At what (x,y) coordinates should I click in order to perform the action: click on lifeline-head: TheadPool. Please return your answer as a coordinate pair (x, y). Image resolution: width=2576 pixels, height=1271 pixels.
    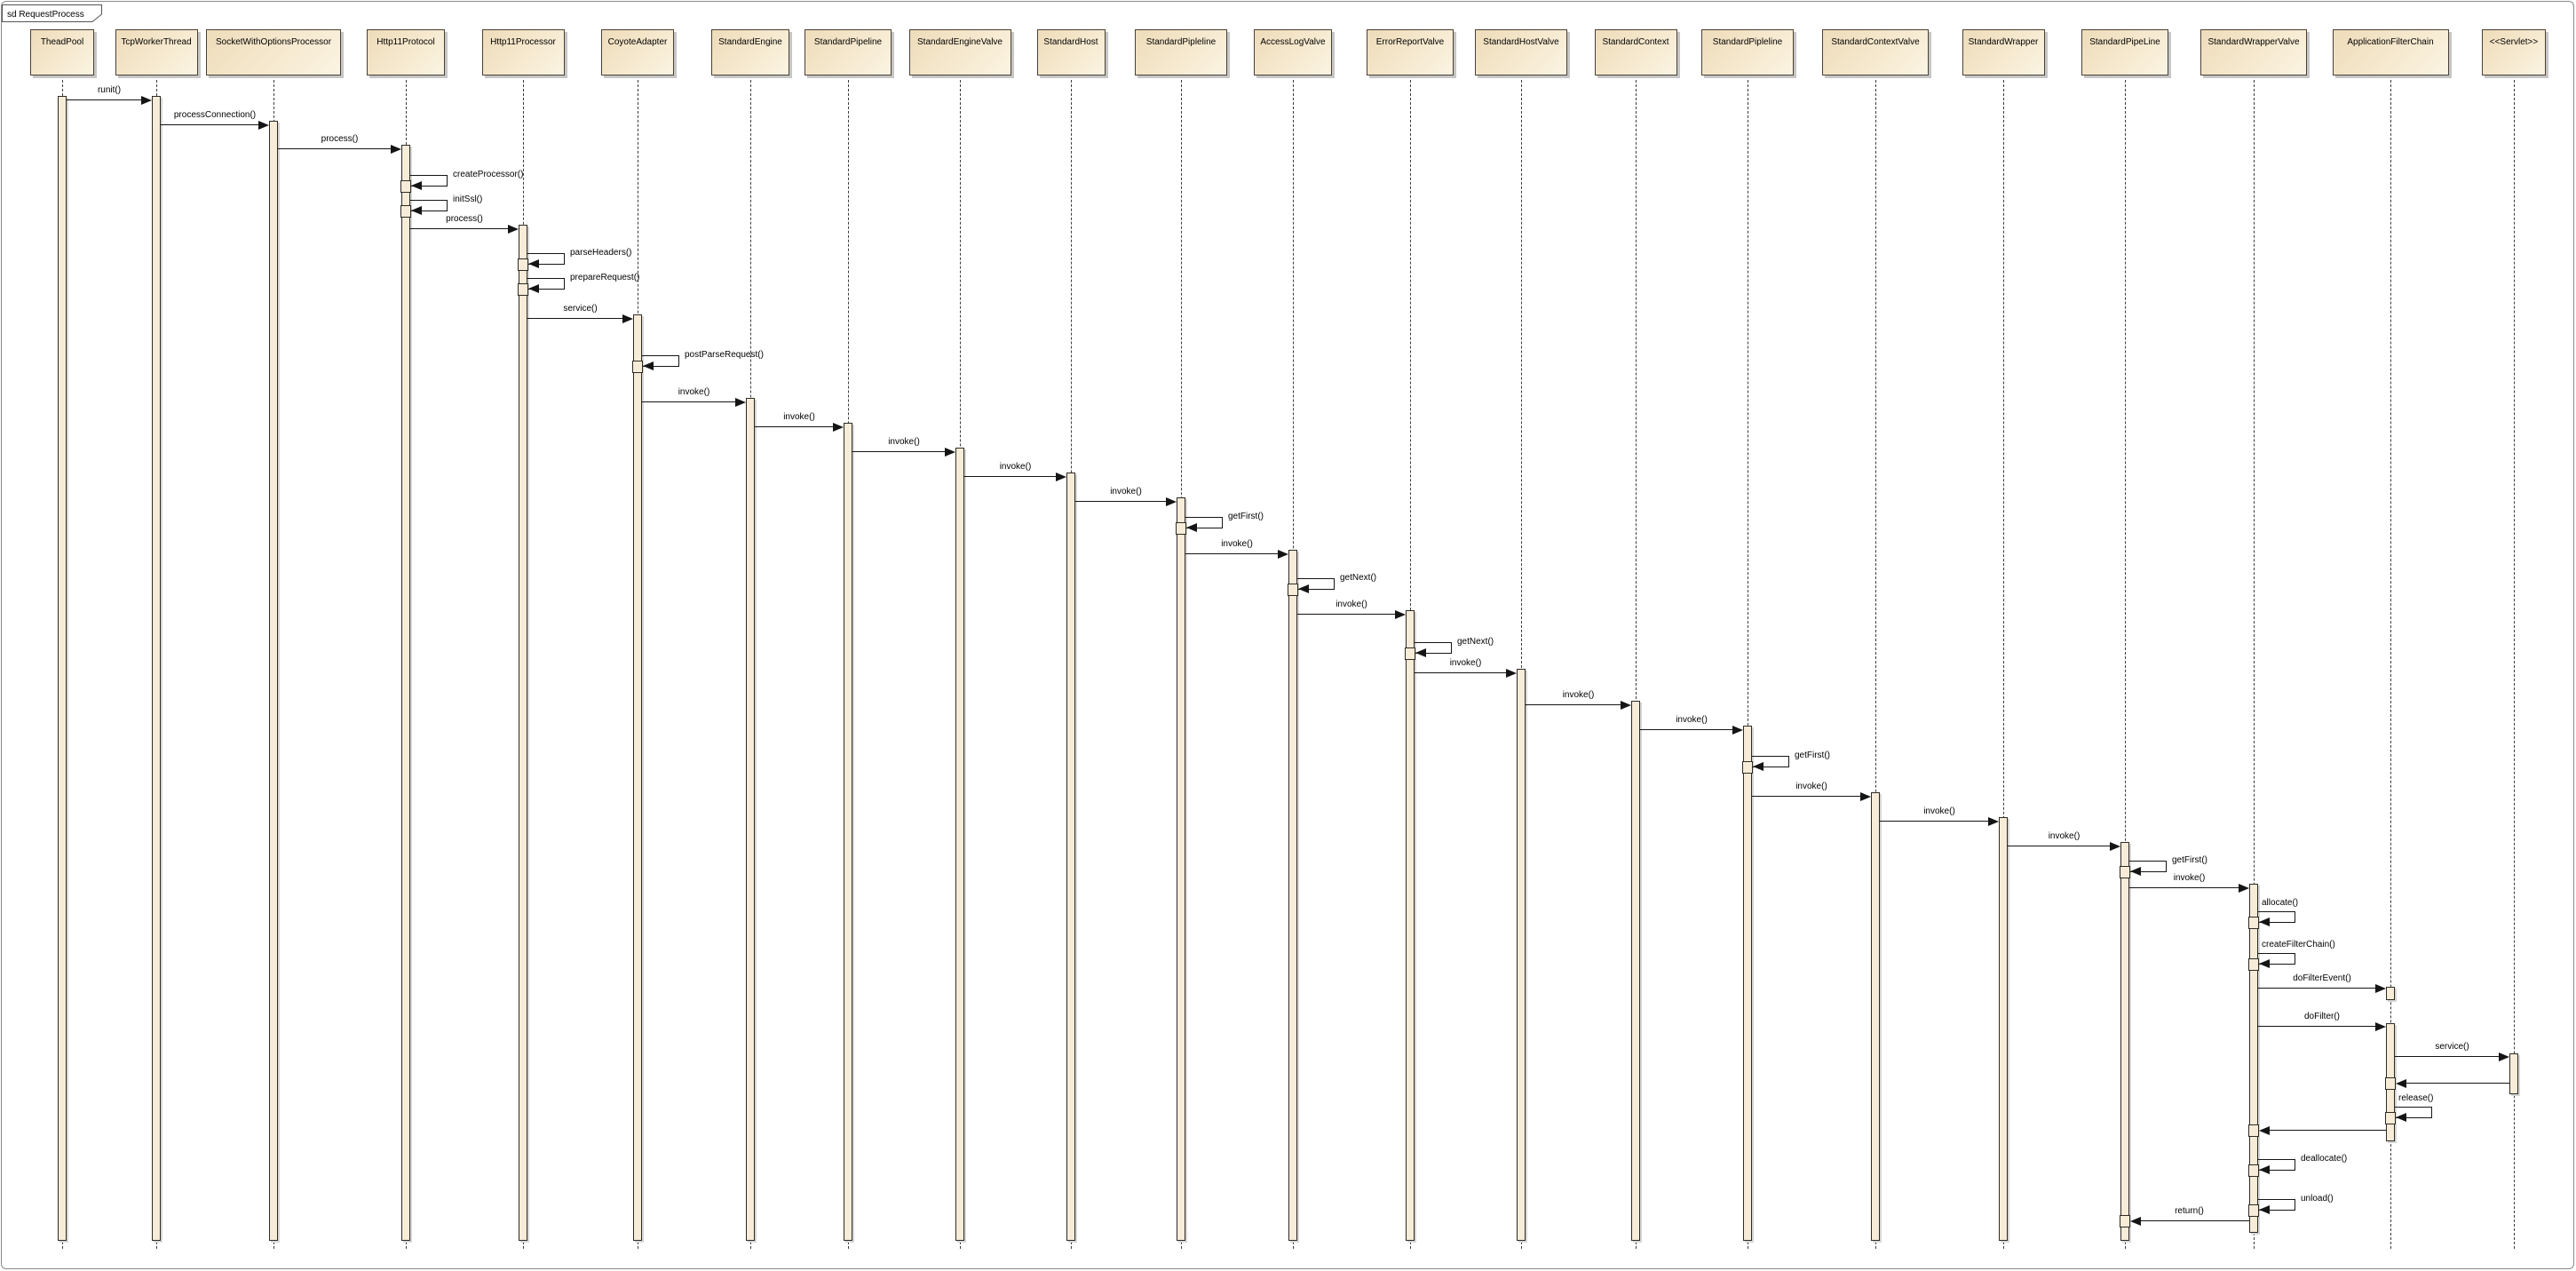
    Looking at the image, I should click on (62, 52).